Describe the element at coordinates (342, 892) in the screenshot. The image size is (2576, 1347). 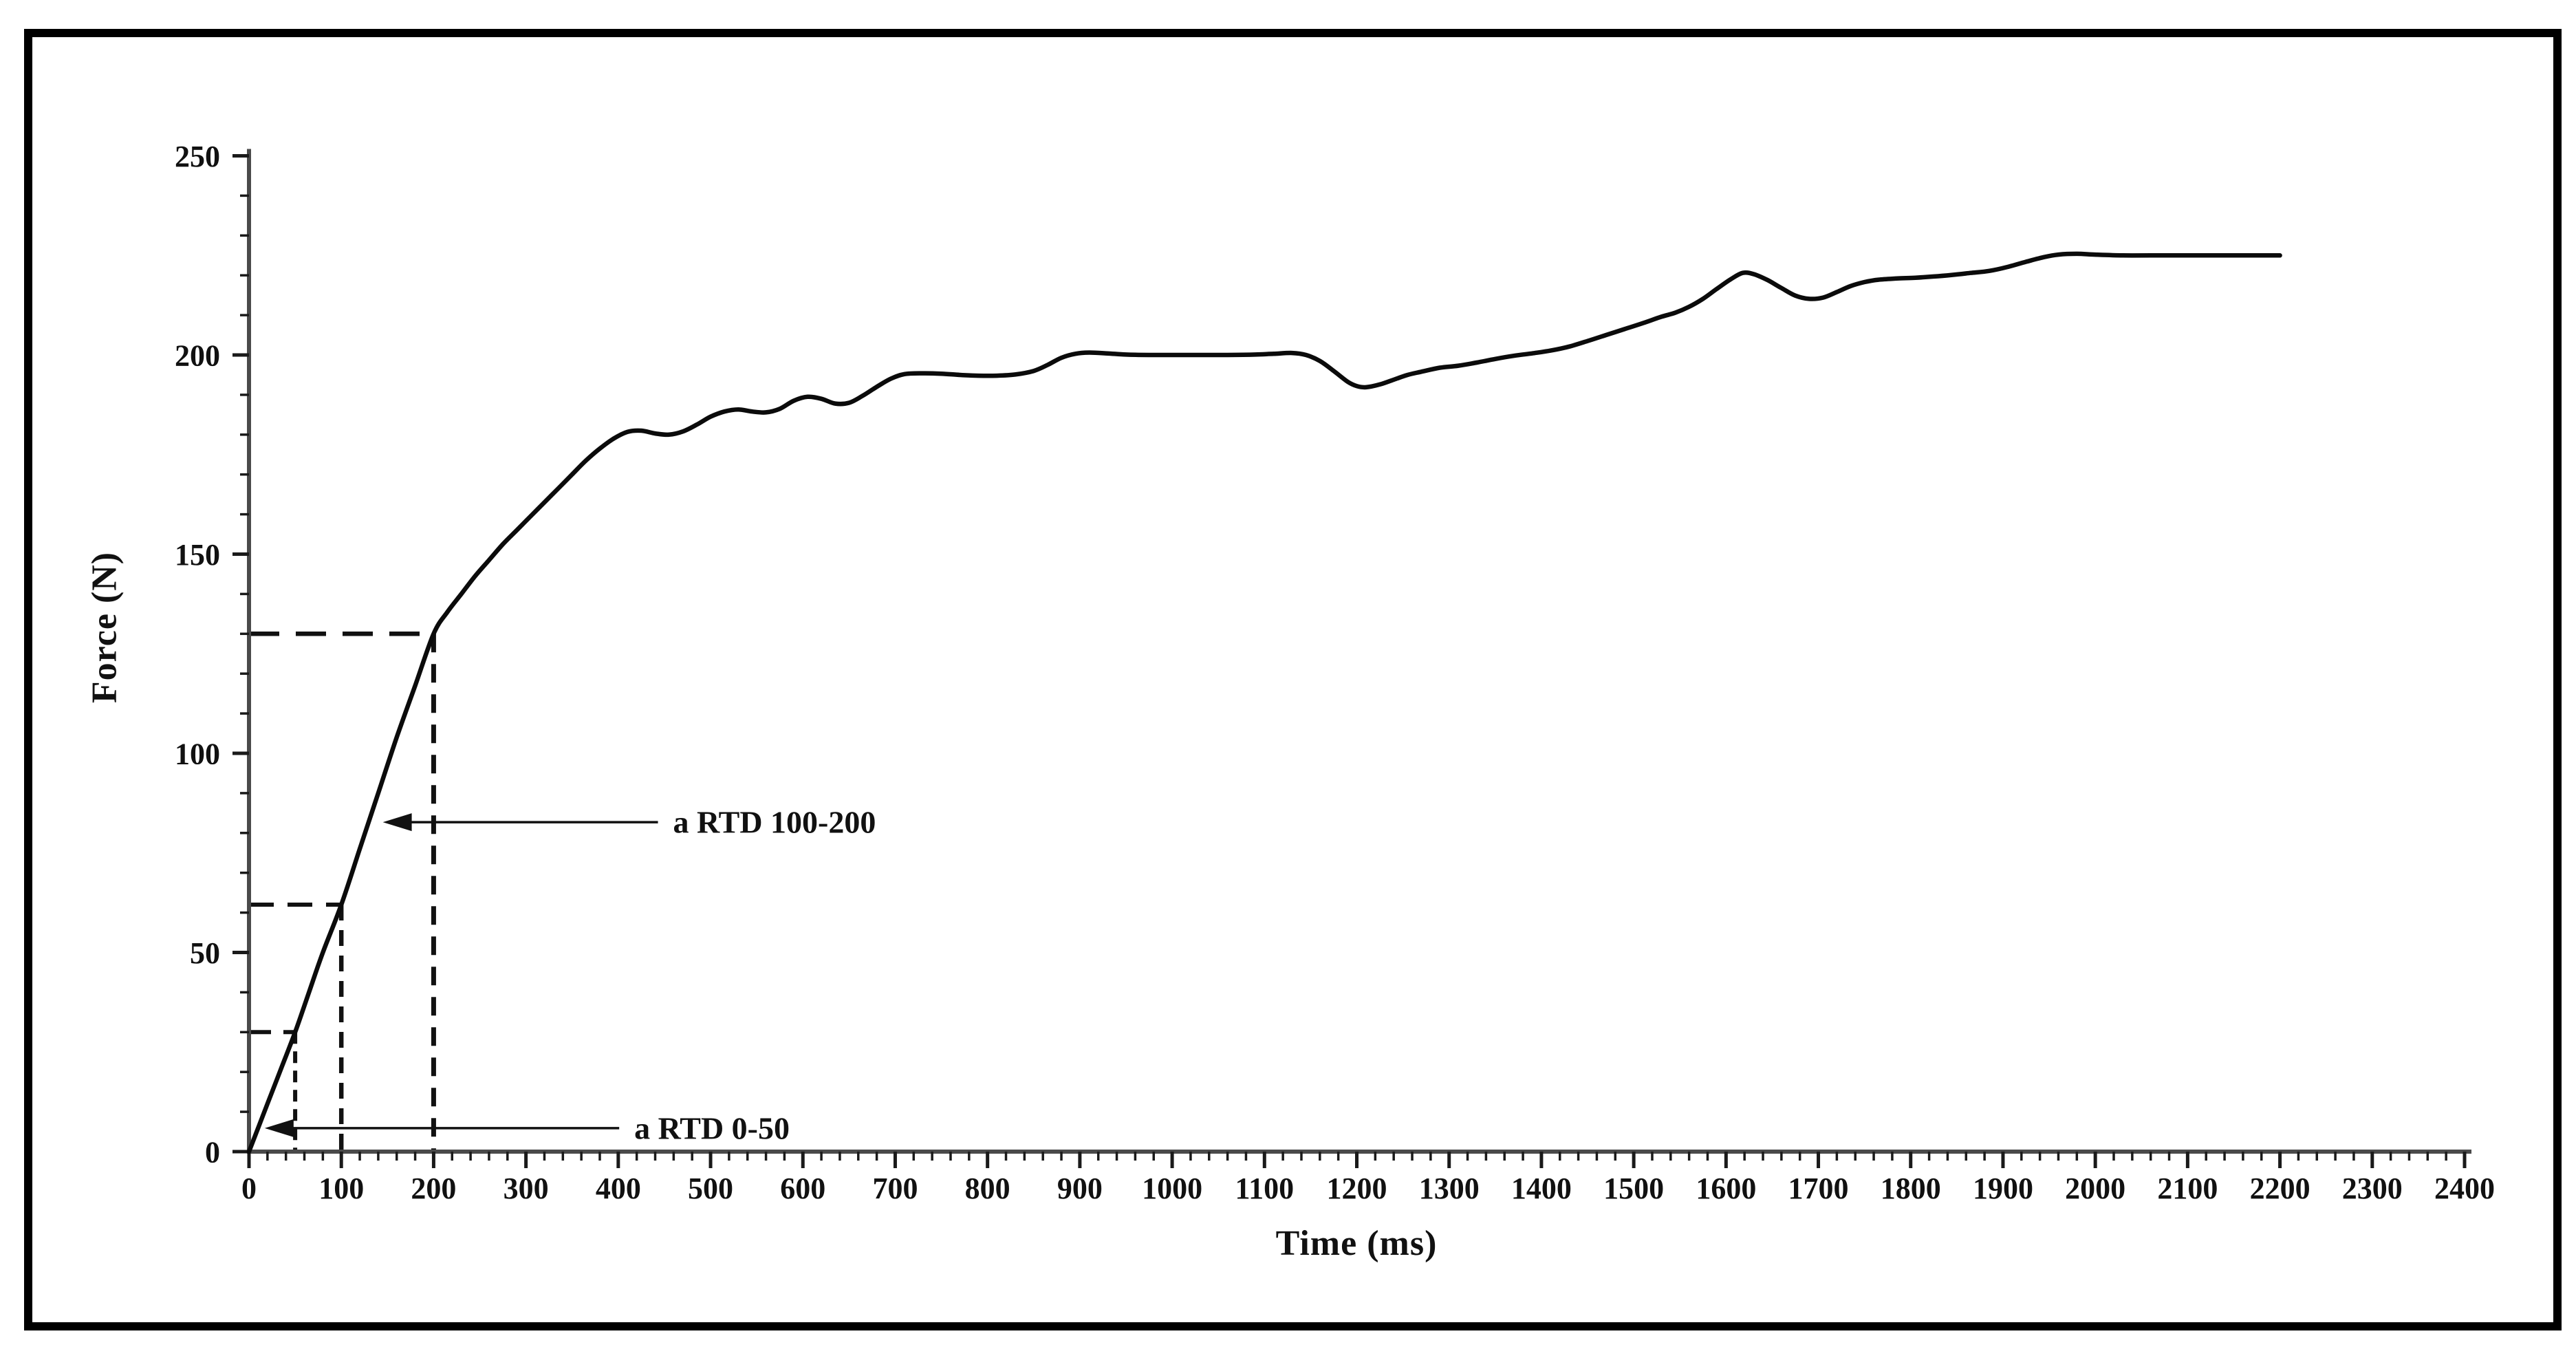
I see `guide-lines` at that location.